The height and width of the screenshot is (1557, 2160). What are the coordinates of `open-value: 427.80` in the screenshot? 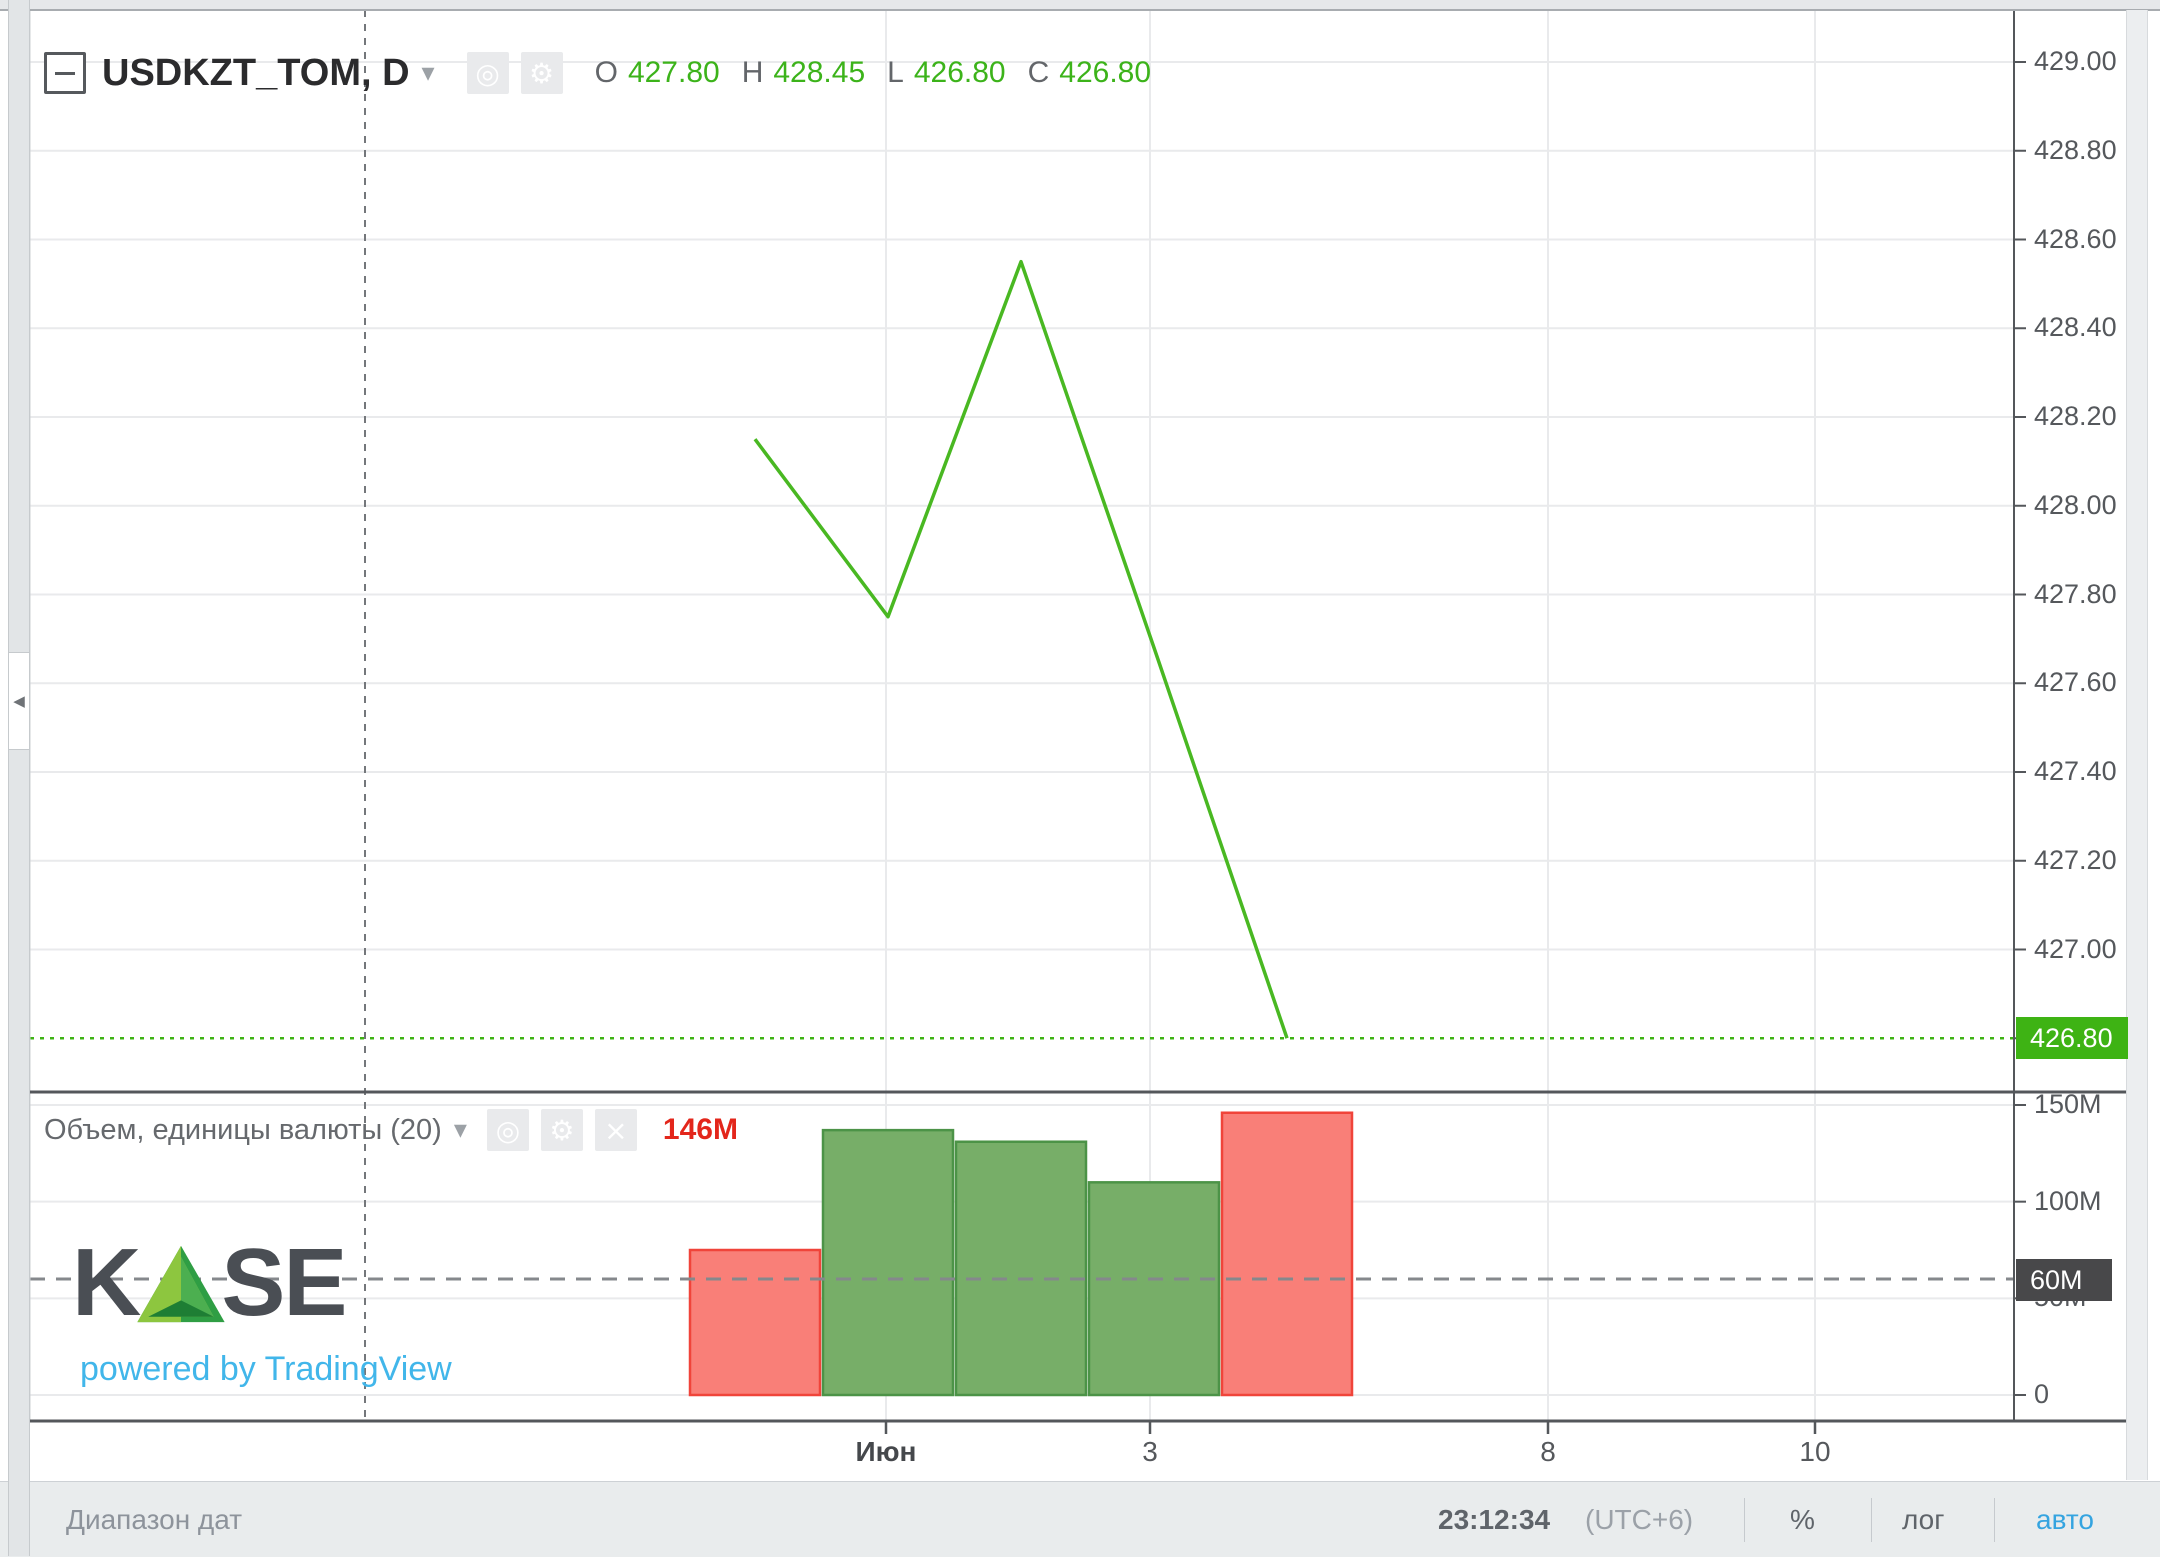 It's located at (673, 72).